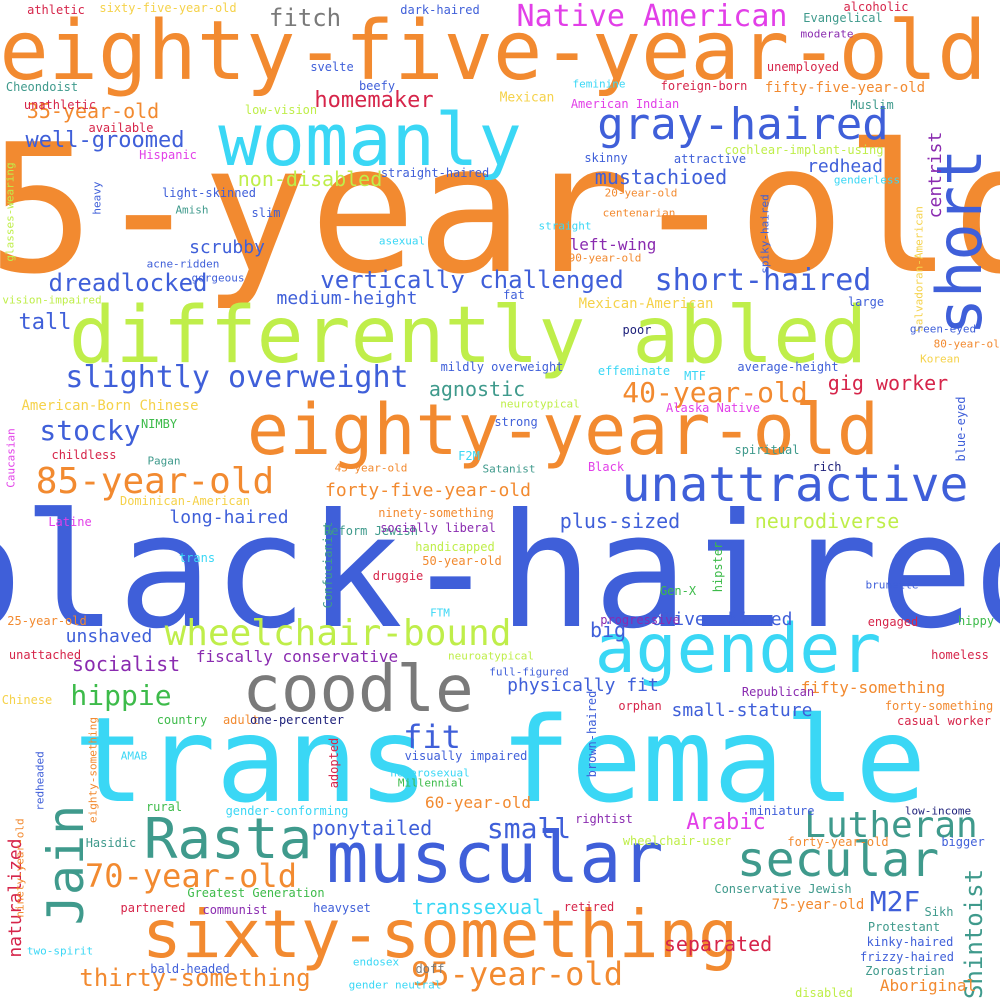 This screenshot has width=1000, height=1000. What do you see at coordinates (592, 734) in the screenshot?
I see `word-brown-haired: brown-haired` at bounding box center [592, 734].